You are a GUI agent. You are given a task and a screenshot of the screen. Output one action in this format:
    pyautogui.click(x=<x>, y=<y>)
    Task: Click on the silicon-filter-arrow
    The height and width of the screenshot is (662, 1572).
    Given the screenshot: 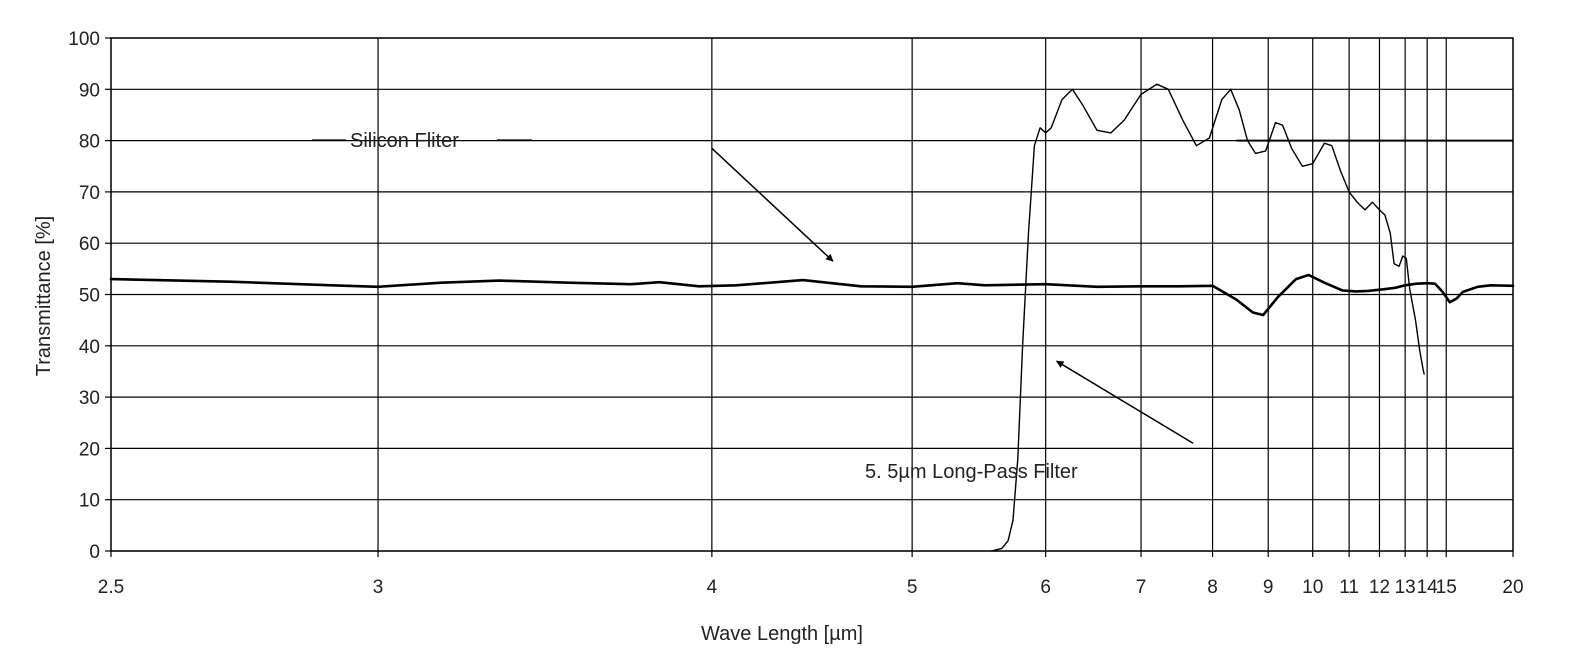 What is the action you would take?
    pyautogui.click(x=772, y=204)
    